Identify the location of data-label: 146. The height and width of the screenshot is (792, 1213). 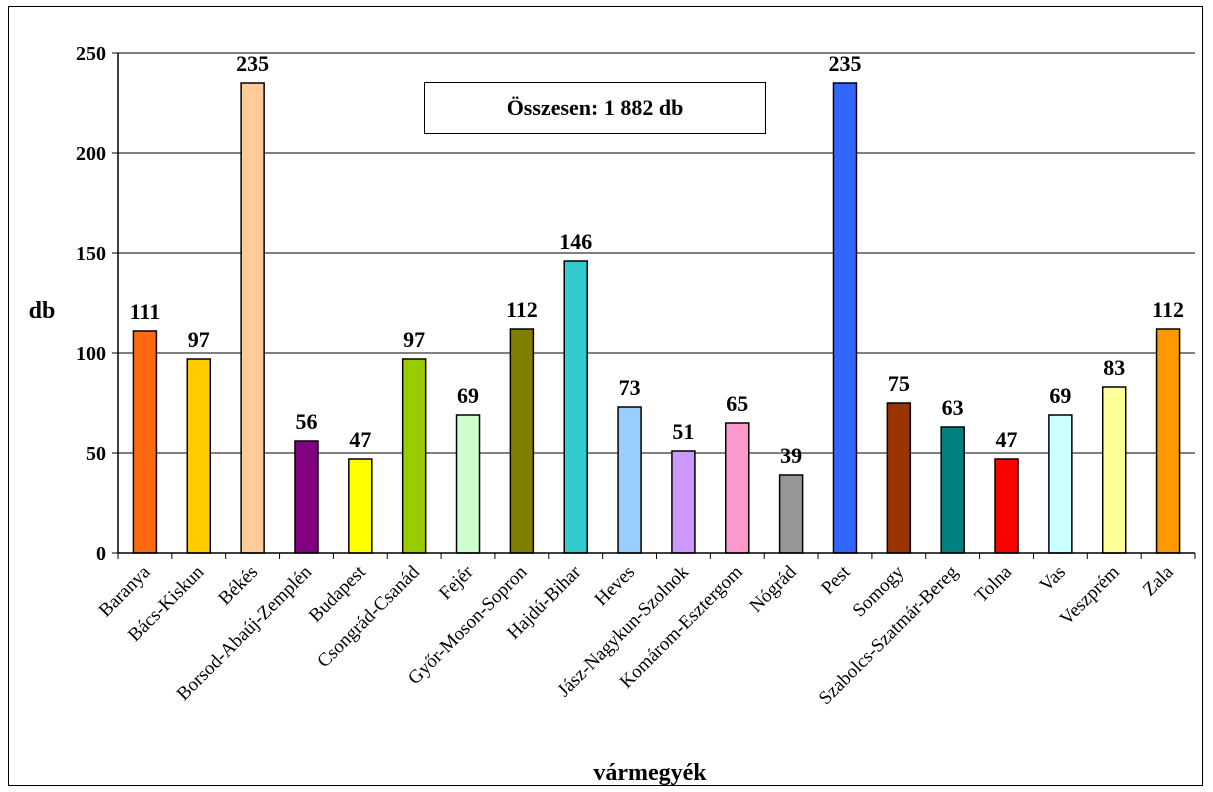
(575, 241).